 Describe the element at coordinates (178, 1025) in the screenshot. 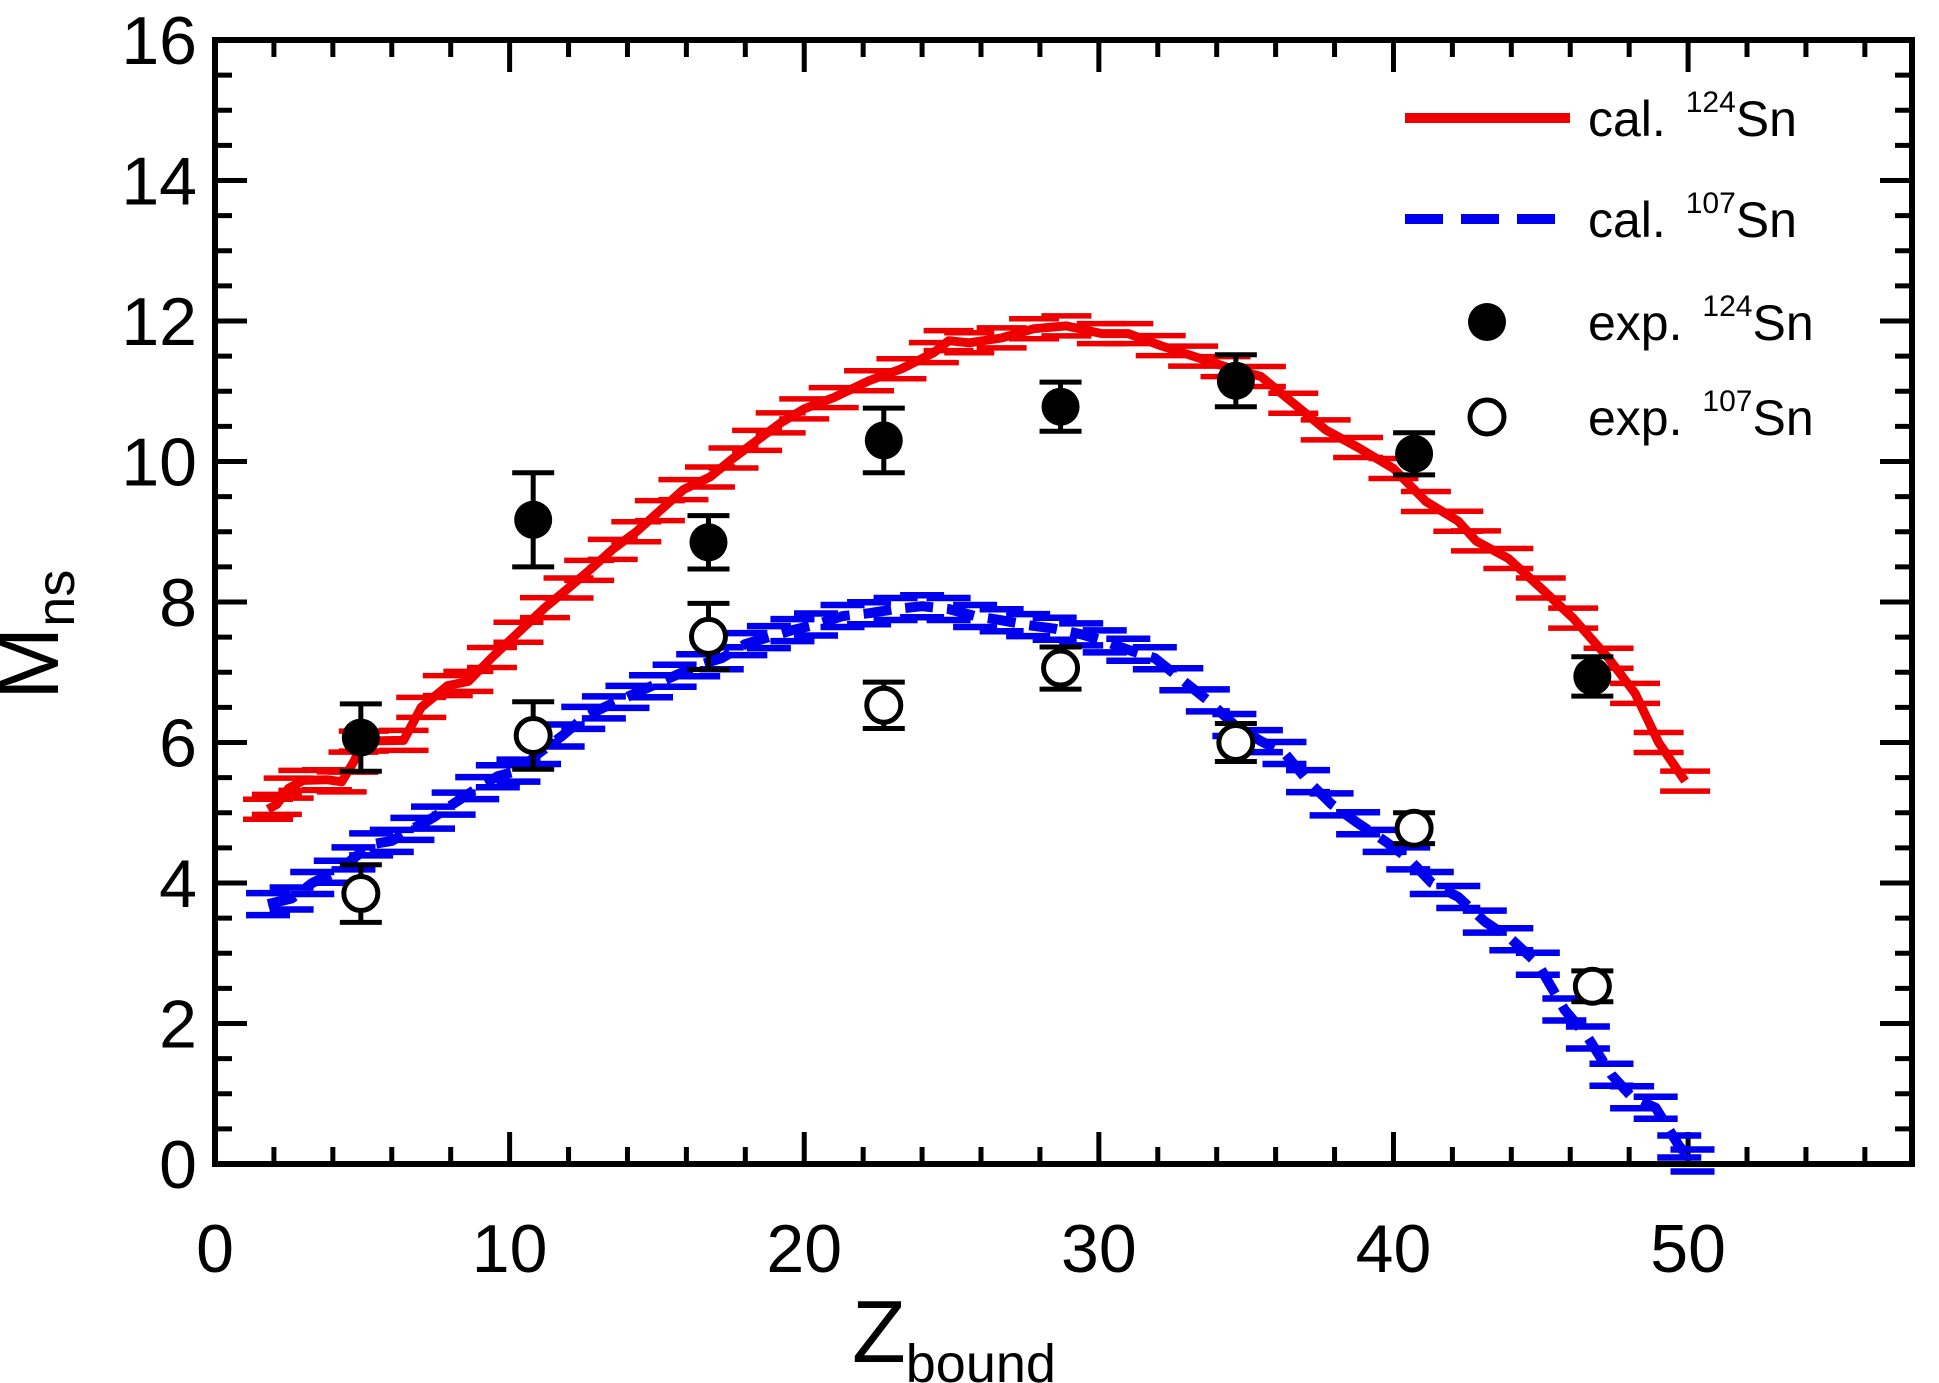

I see `y-tick-label: 2` at that location.